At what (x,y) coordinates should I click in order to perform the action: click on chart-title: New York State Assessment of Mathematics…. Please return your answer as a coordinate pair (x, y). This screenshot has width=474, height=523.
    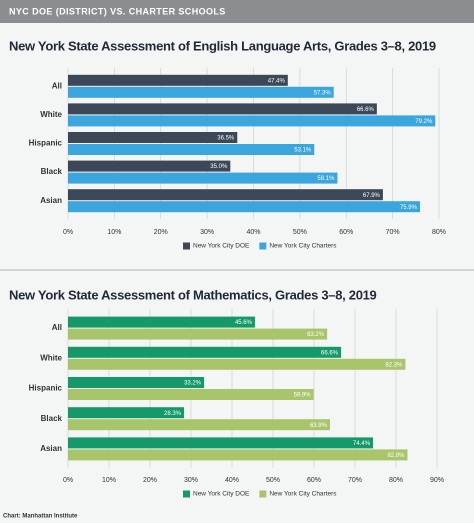
    Looking at the image, I should click on (193, 294).